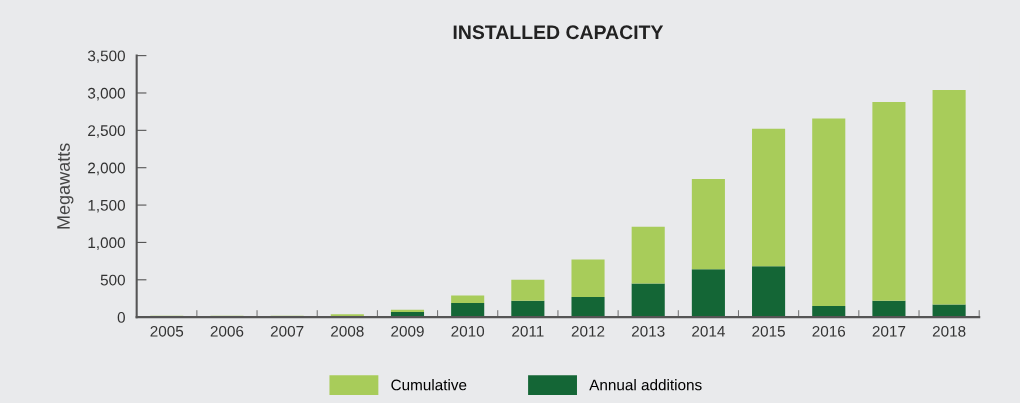 The width and height of the screenshot is (1020, 403). I want to click on y-tick-label: 2,000, so click(106, 169).